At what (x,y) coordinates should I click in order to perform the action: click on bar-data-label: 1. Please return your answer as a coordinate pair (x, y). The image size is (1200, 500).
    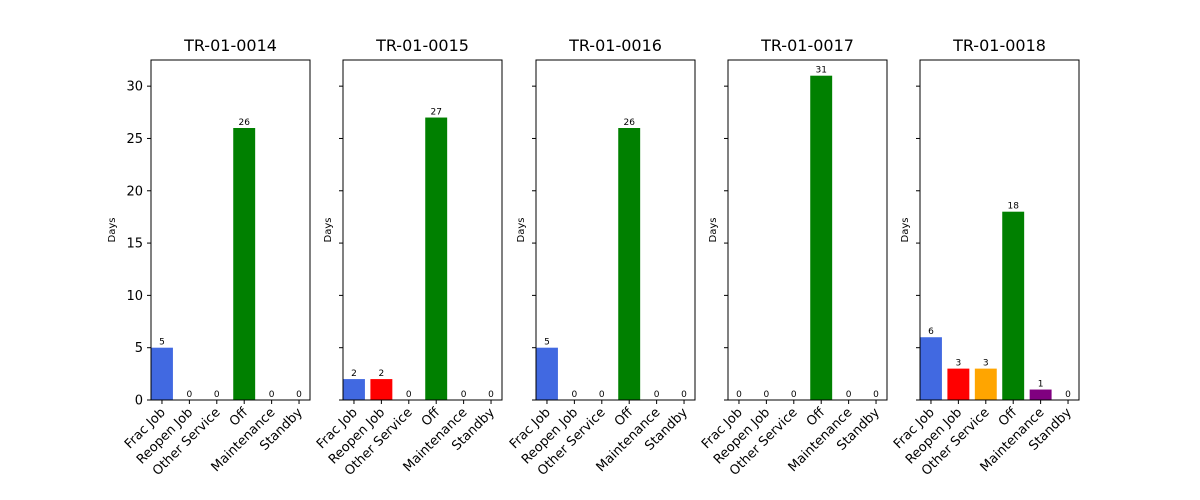
    Looking at the image, I should click on (1041, 385).